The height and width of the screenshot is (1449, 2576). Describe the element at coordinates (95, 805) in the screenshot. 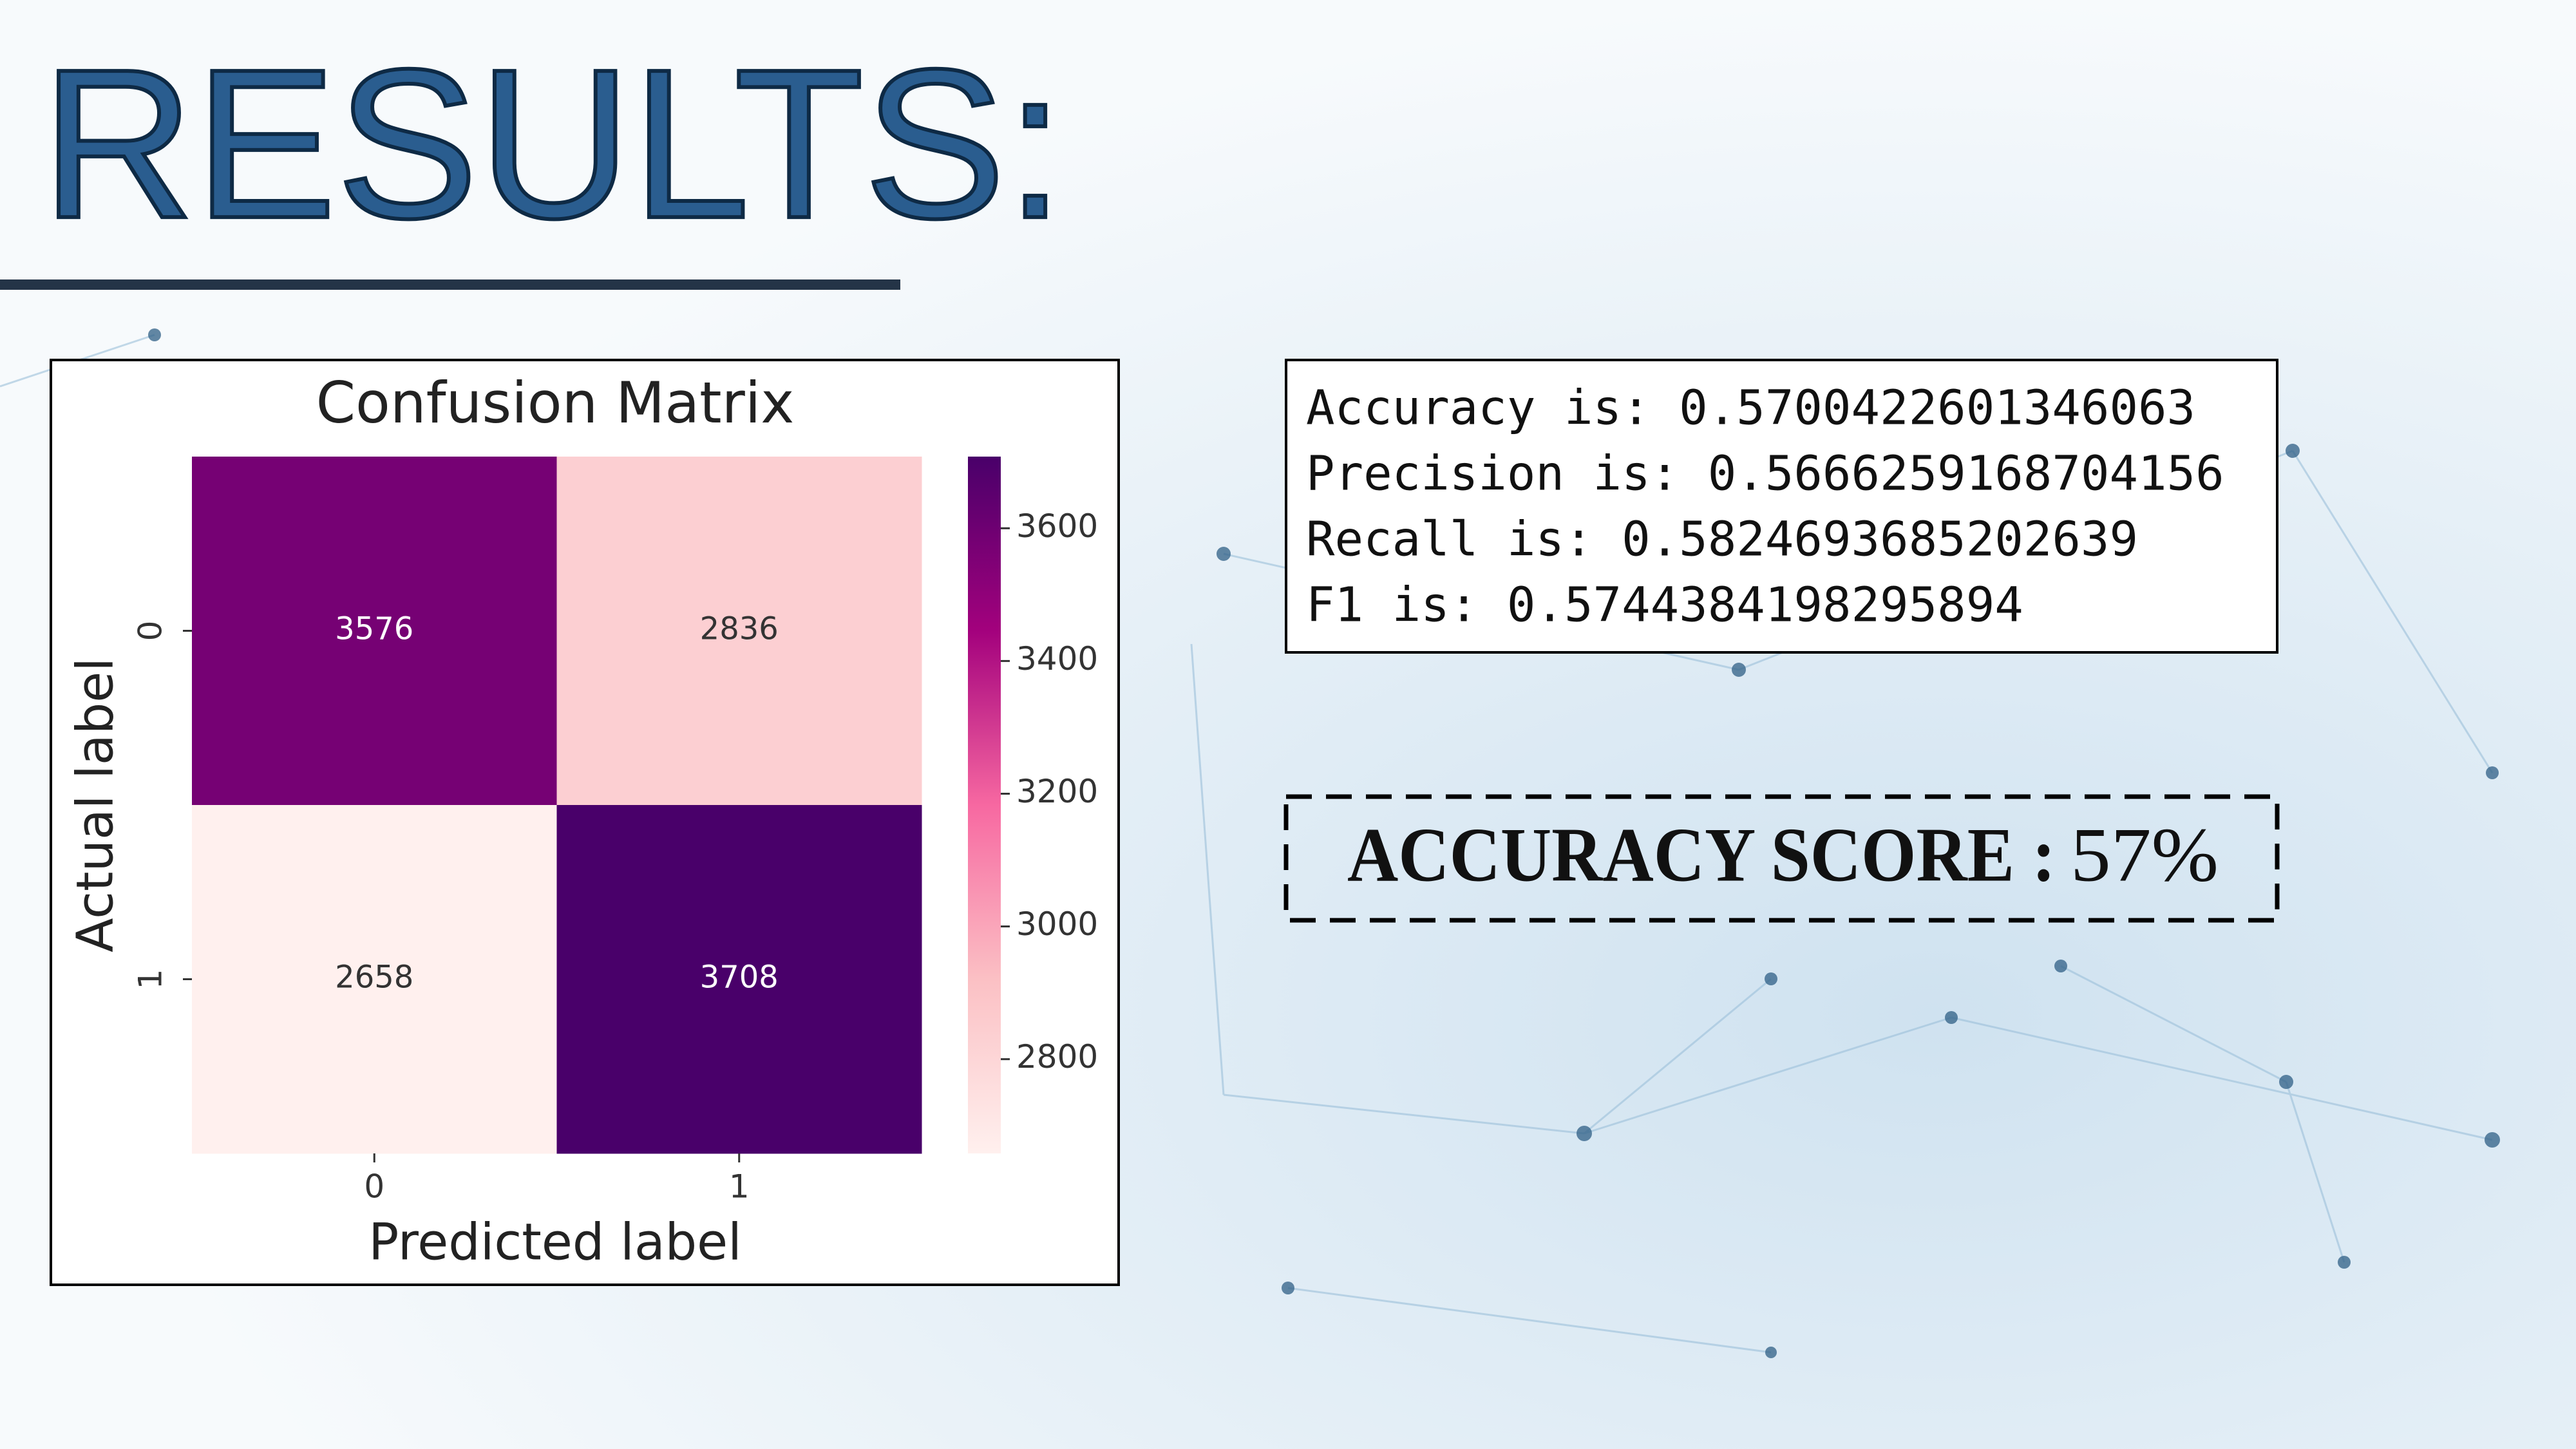

I see `y-axis-label: Actual label` at that location.